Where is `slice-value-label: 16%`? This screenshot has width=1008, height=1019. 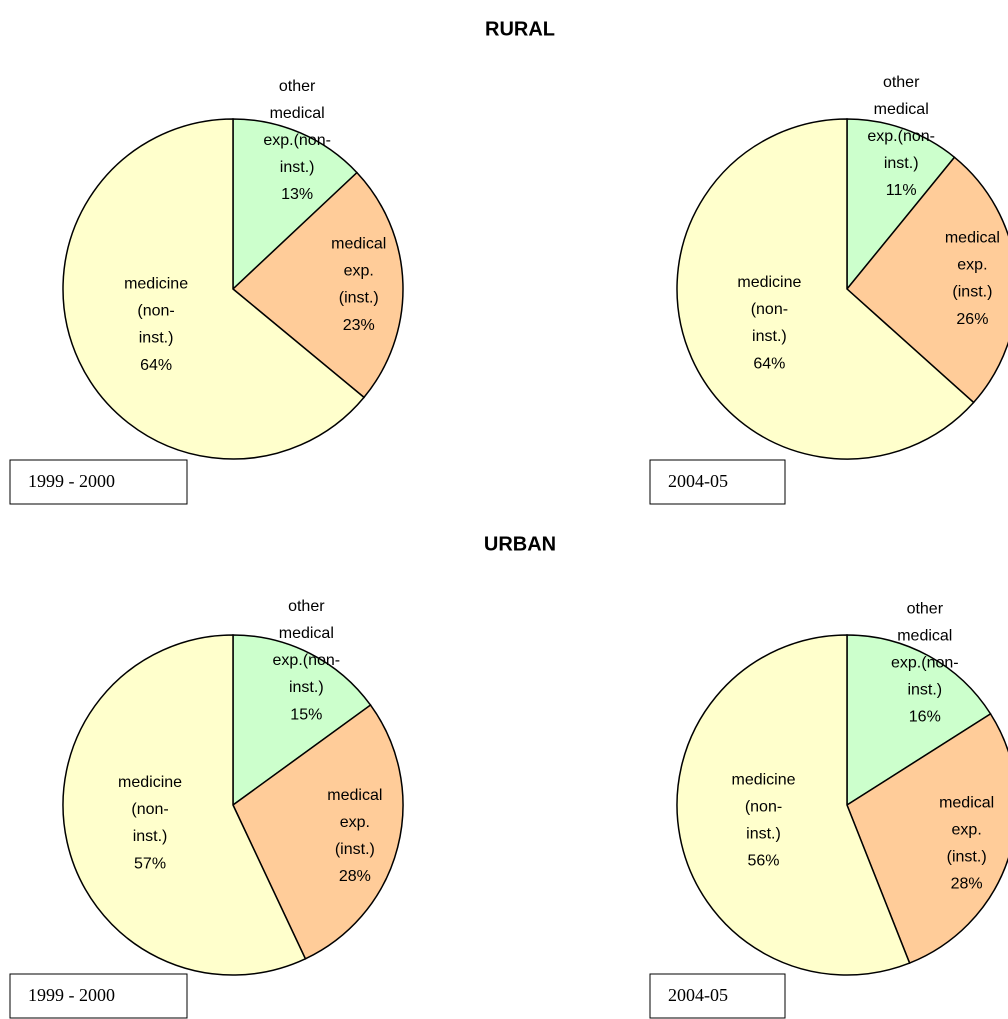 slice-value-label: 16% is located at coordinates (925, 717).